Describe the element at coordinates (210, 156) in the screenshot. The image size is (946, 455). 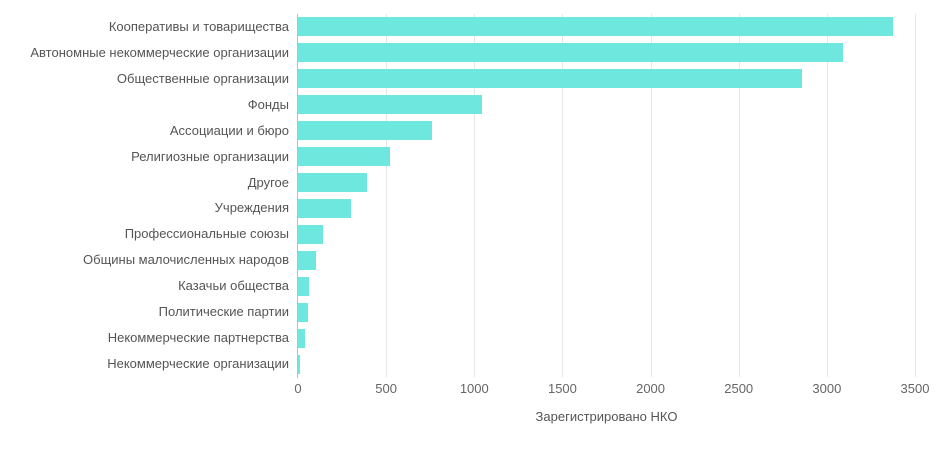
I see `category-label: Религиозные организации` at that location.